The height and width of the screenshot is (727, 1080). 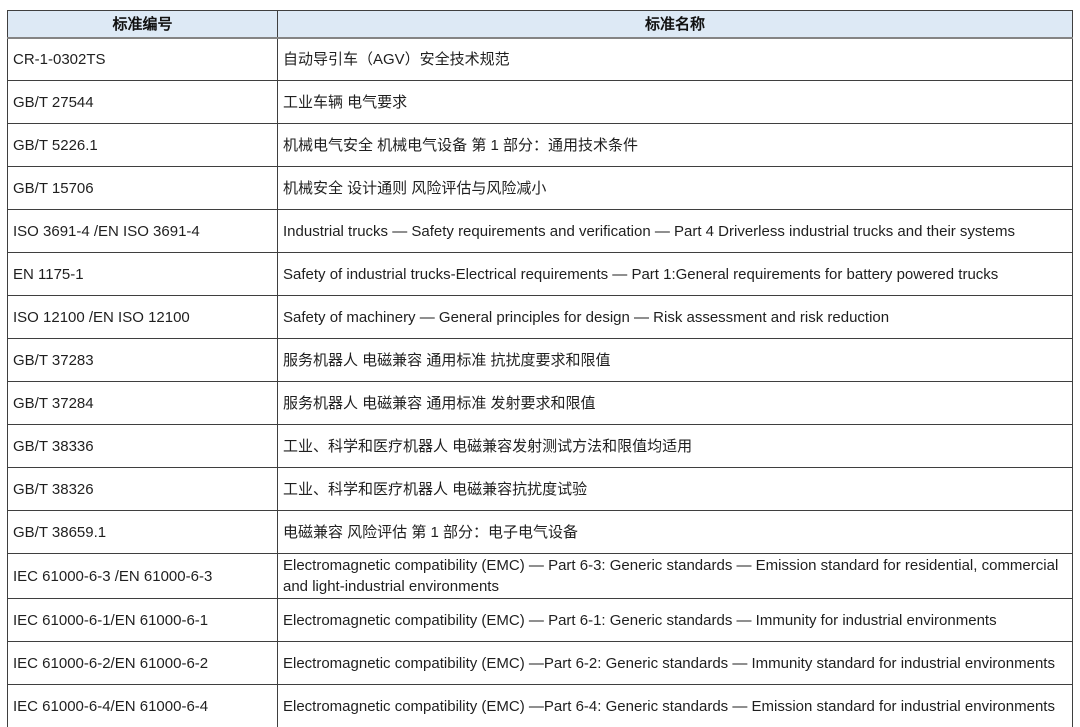 I want to click on table-row: GB/T 38659.1 电磁兼容 风险评估 第 1 部分：电子电气设备, so click(x=540, y=532).